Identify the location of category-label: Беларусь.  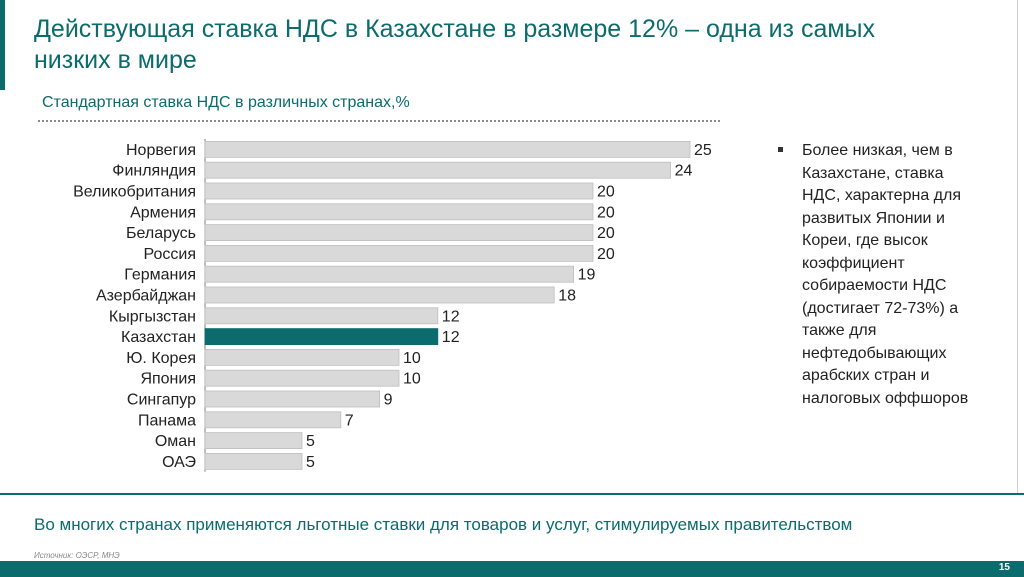
(161, 233).